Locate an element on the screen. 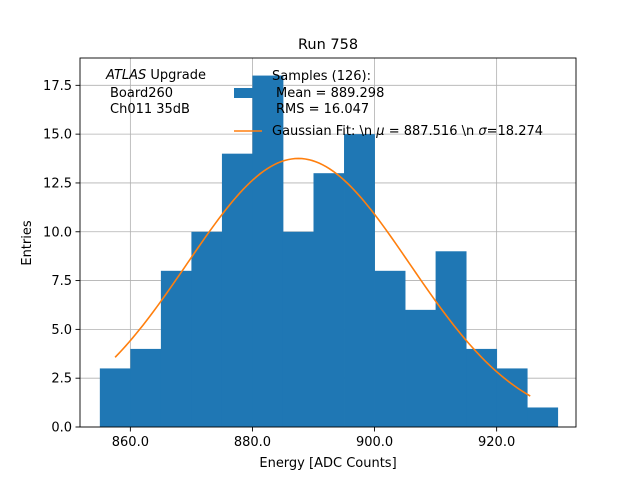 This screenshot has height=480, width=640. legend-fit-mu-symbol: μ is located at coordinates (379, 131).